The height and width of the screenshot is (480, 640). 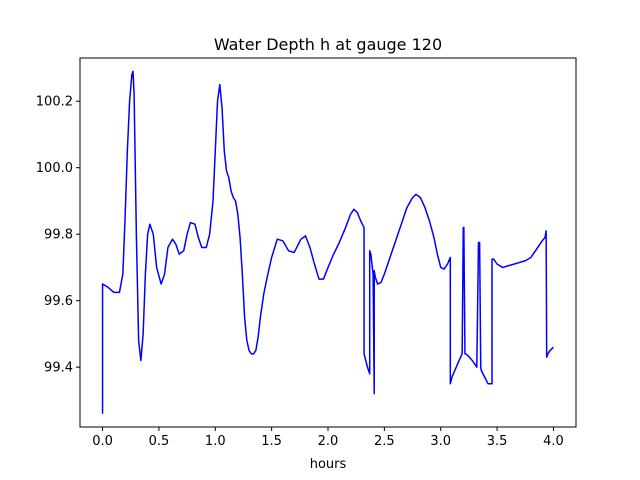 What do you see at coordinates (54, 168) in the screenshot?
I see `y-tick-label: 100.0` at bounding box center [54, 168].